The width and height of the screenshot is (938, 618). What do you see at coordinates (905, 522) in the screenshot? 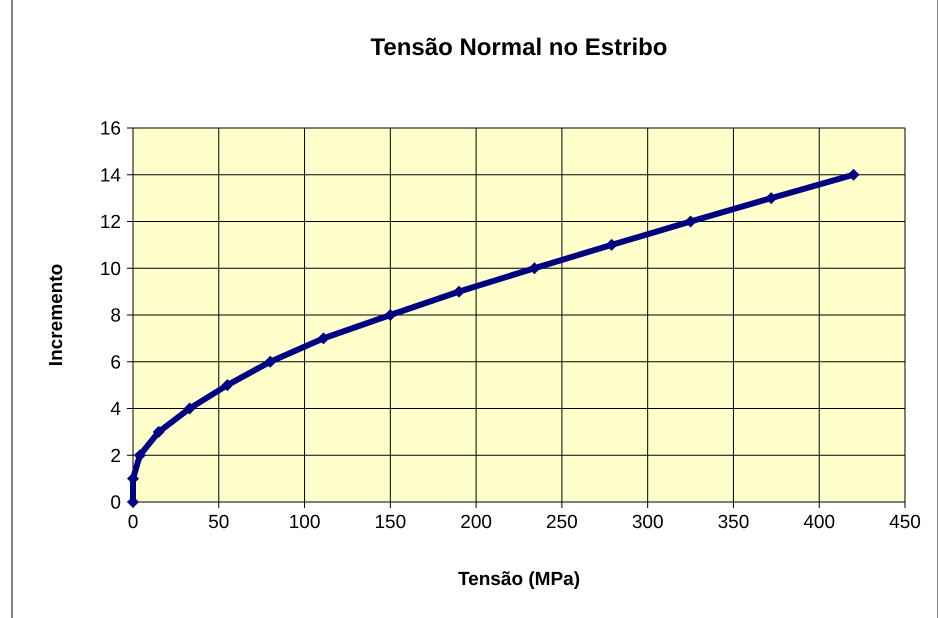
I see `x-tick-label: 450` at bounding box center [905, 522].